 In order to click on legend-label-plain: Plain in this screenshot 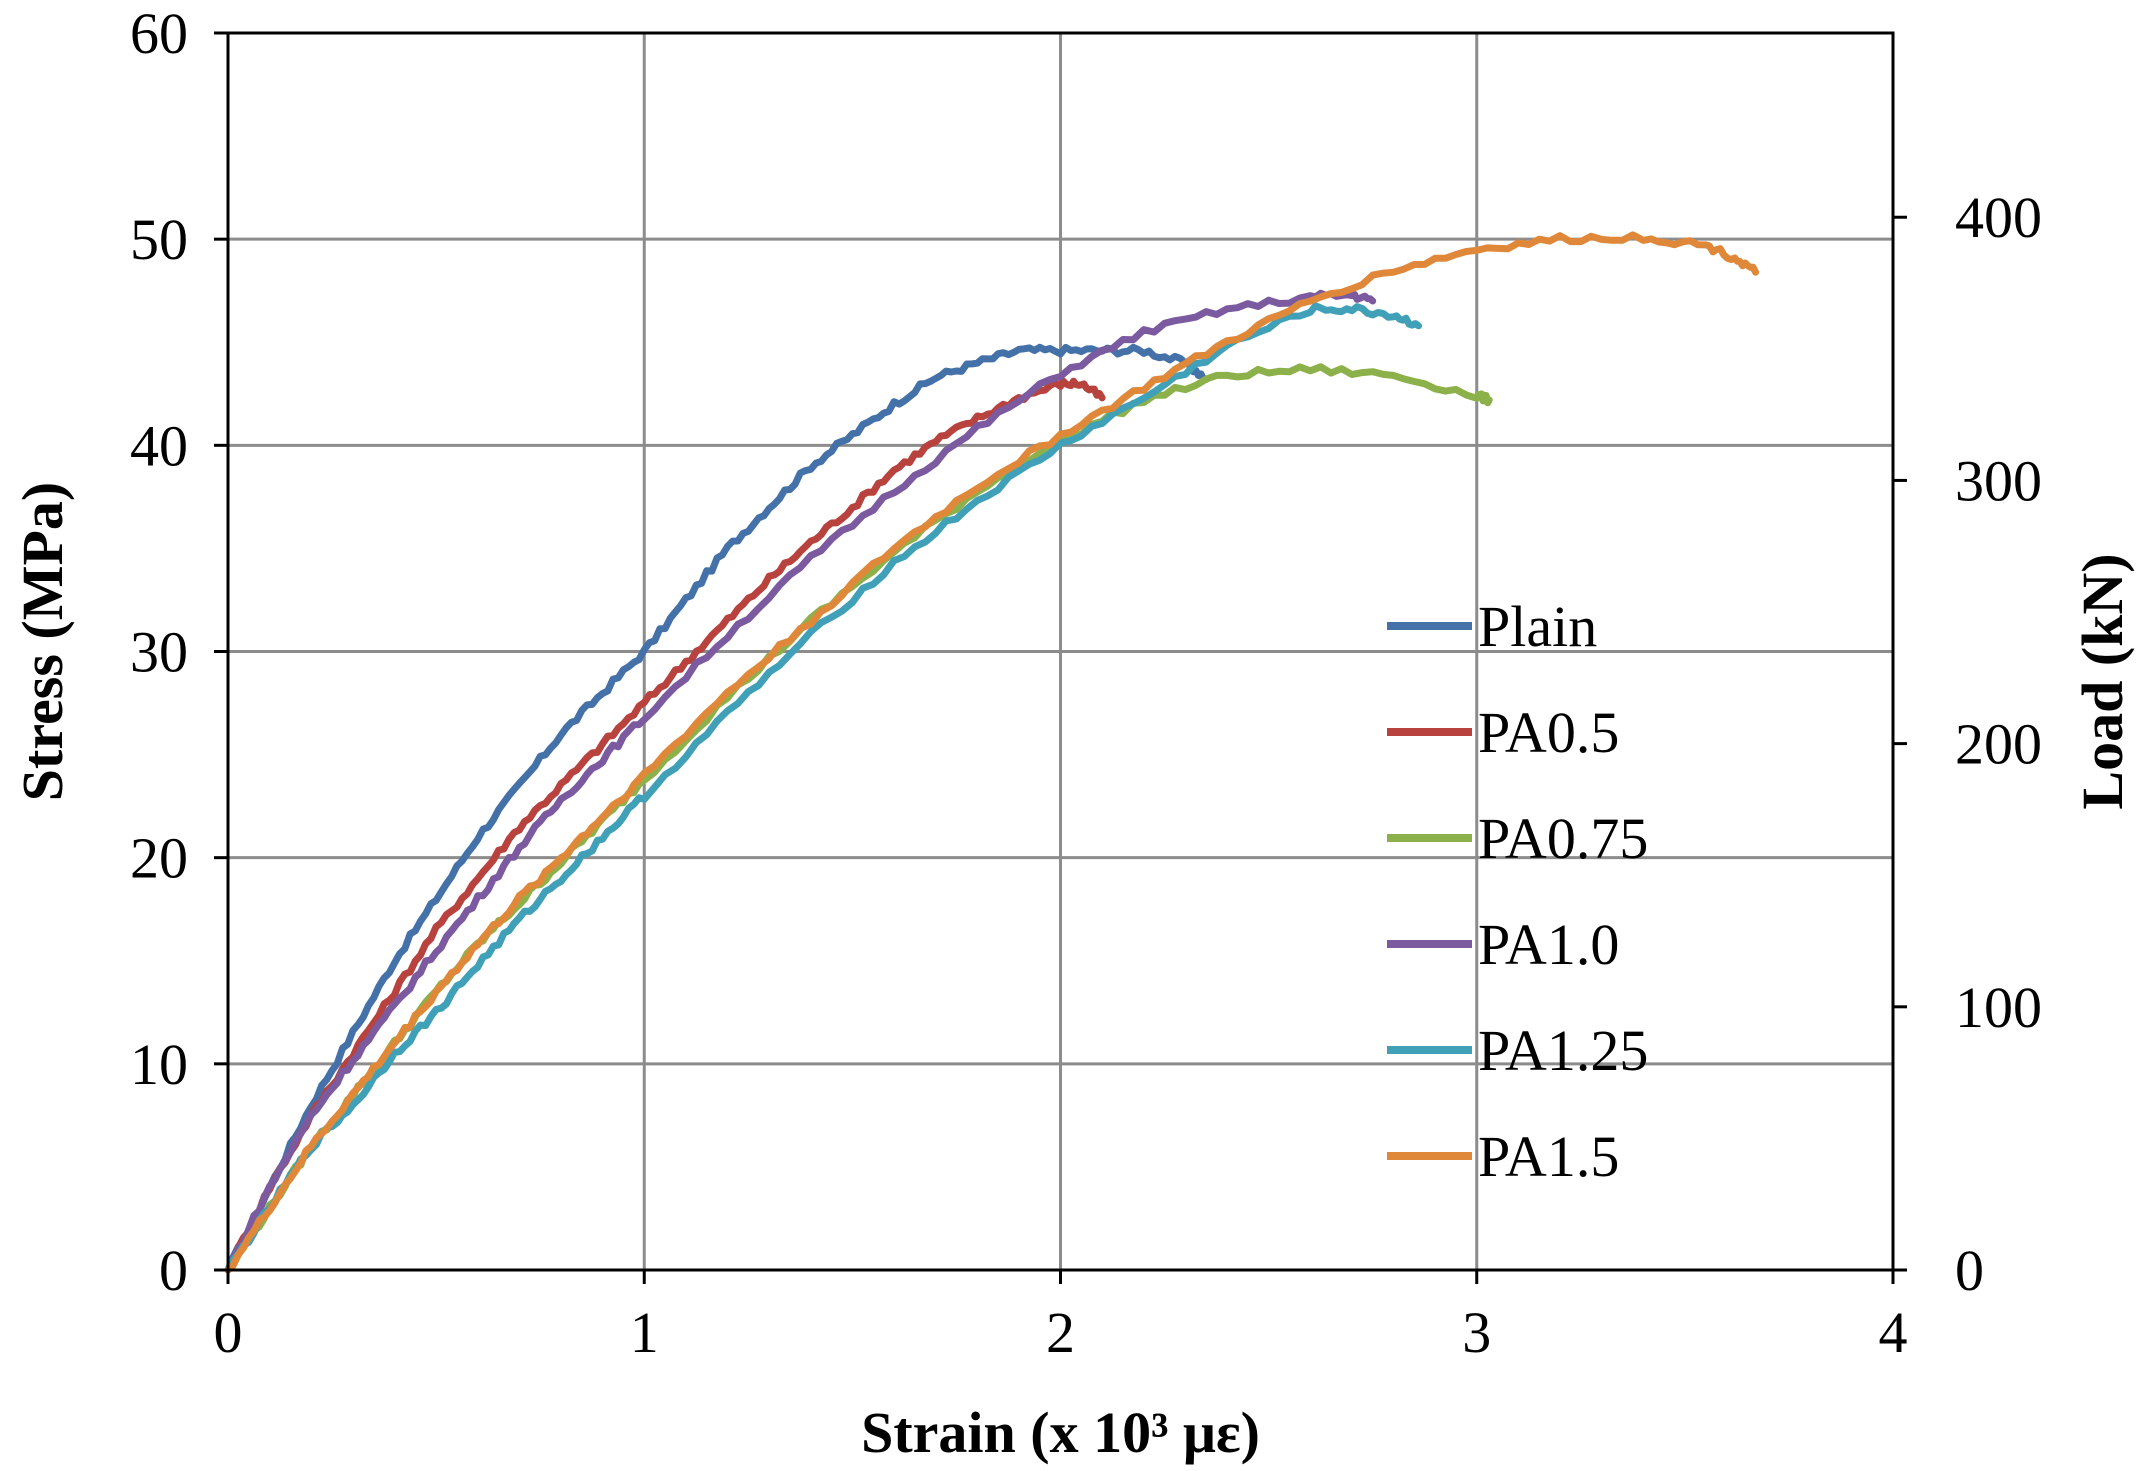, I will do `click(1537, 626)`.